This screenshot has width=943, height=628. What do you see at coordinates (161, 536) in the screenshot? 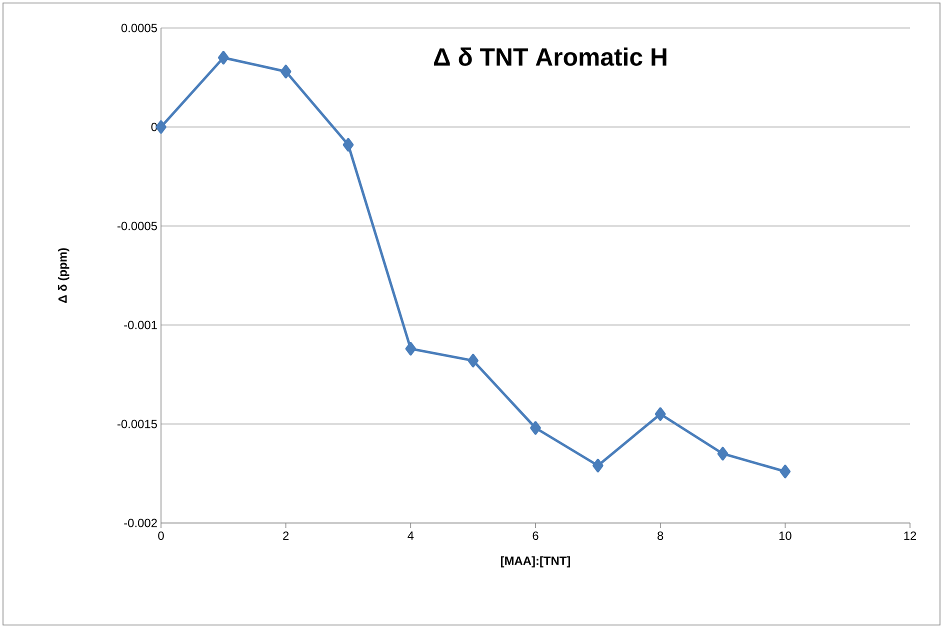
I see `x-tick-label: 0` at bounding box center [161, 536].